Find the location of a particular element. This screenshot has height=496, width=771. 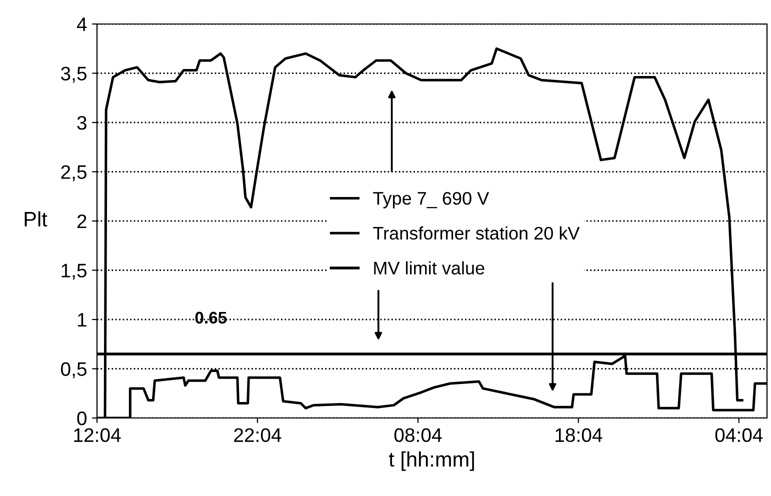

legend-label: Transformer station 20 kV is located at coordinates (476, 233).